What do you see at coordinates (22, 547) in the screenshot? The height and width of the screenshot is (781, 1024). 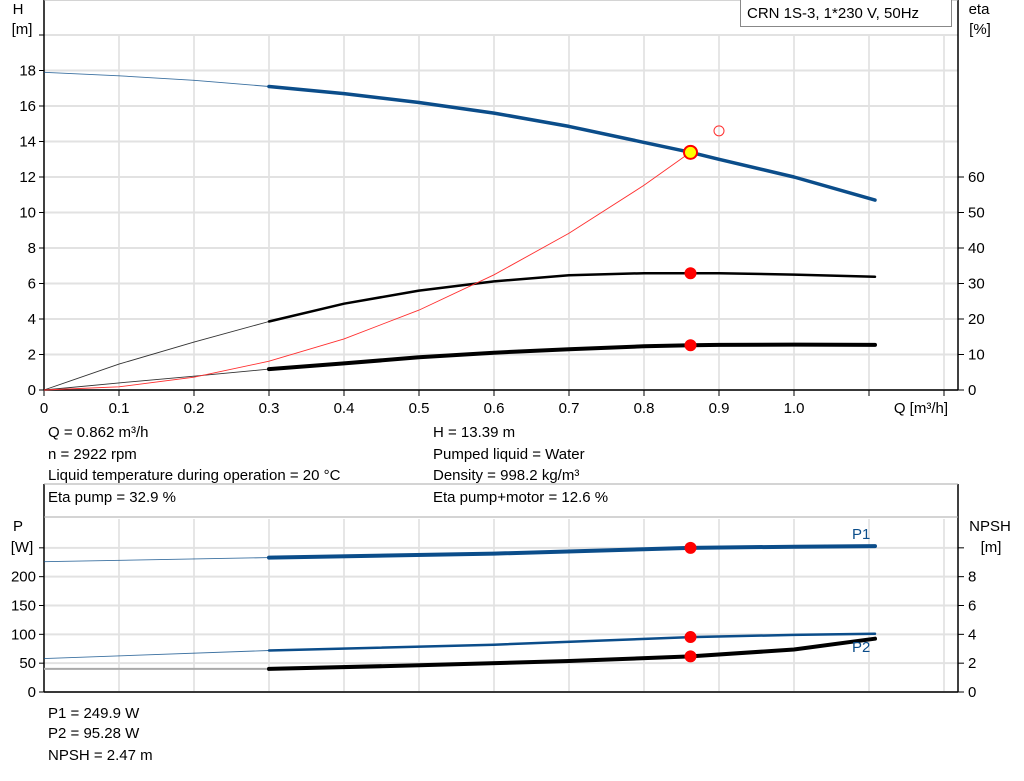 I see `y-axis-unit: [W]` at bounding box center [22, 547].